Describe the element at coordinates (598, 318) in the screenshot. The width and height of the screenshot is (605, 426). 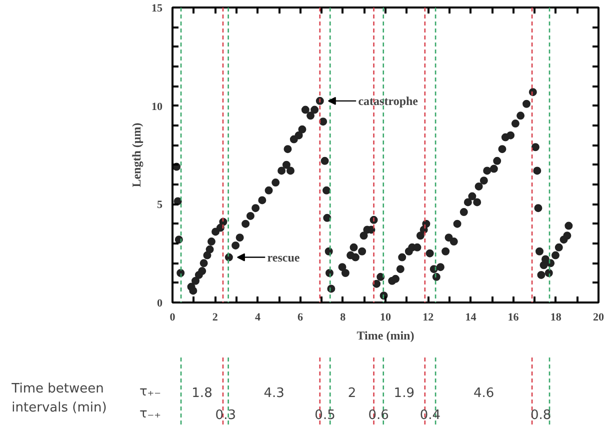
I see `x-tick-label: 20` at that location.